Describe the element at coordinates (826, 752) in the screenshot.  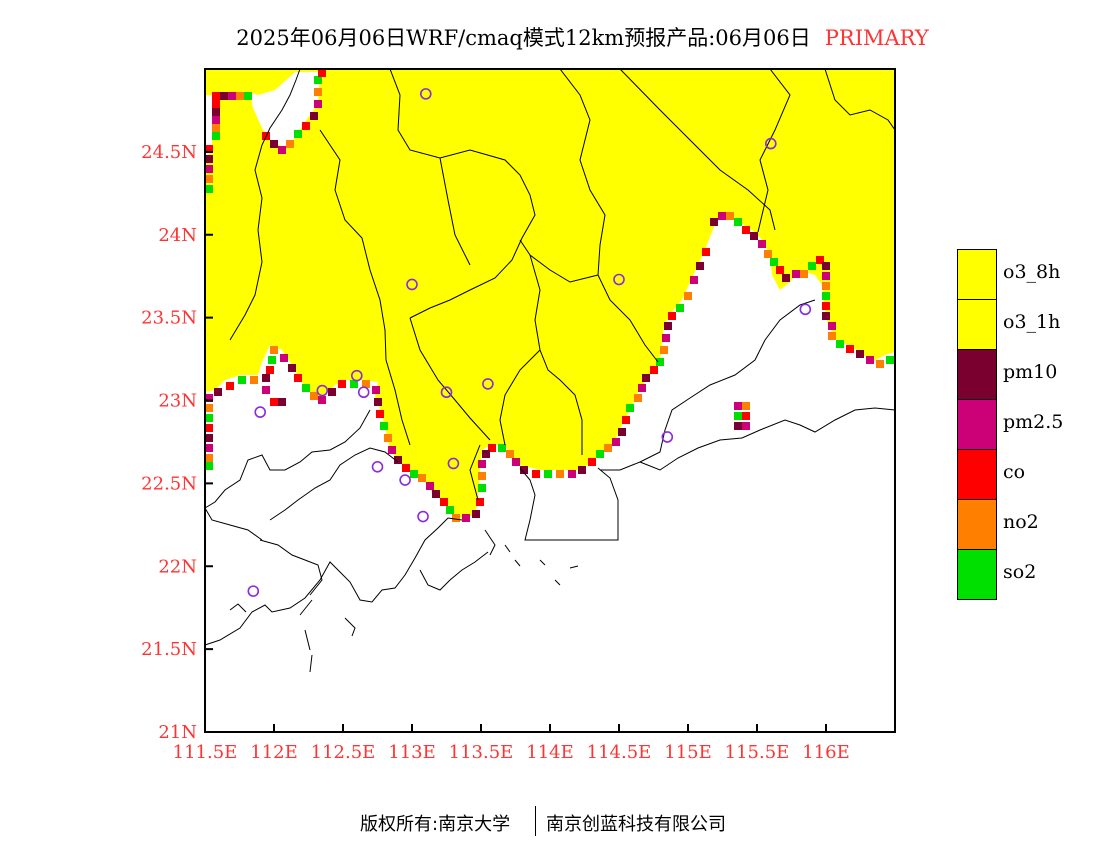
I see `lon-tick-label: 116E` at that location.